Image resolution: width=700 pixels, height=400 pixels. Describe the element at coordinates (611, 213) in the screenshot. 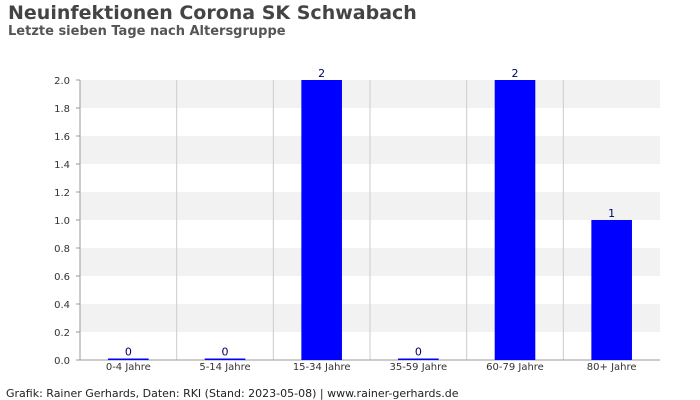

I see `data-label: 1` at that location.